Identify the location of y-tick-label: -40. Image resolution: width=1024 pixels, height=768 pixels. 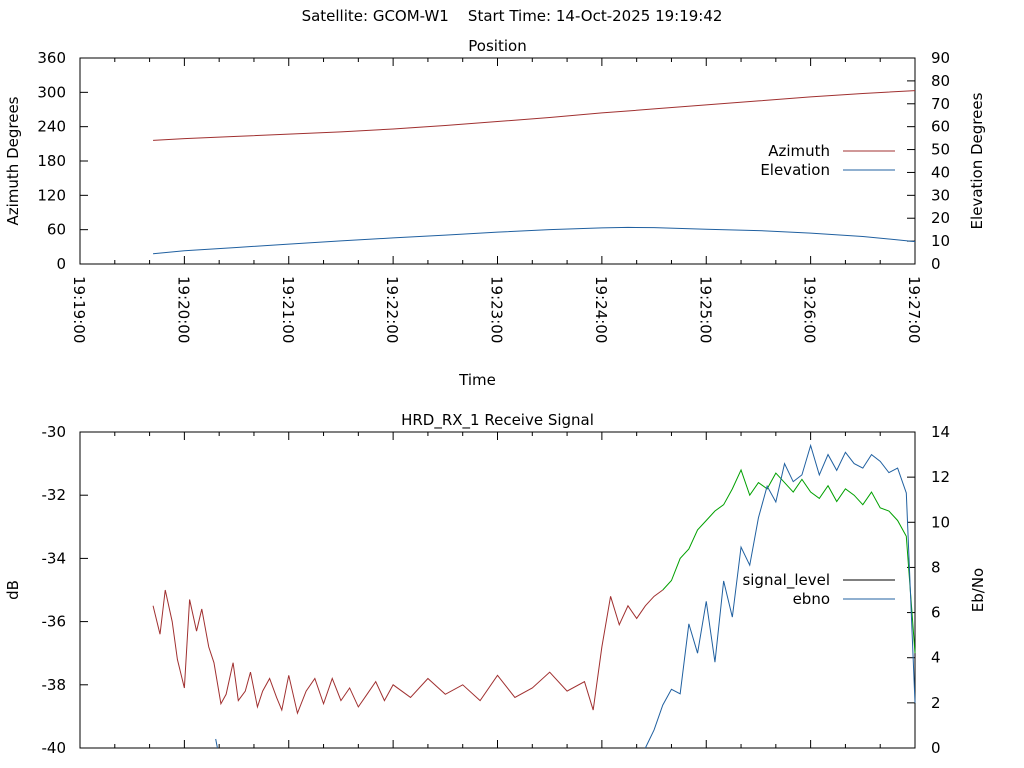
(54, 748).